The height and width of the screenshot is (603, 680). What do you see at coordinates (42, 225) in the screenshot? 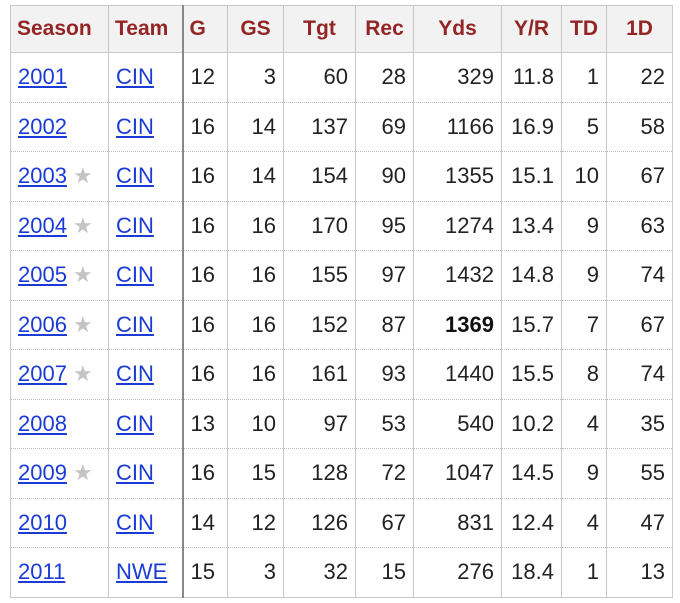
I see `season-link: 2004` at bounding box center [42, 225].